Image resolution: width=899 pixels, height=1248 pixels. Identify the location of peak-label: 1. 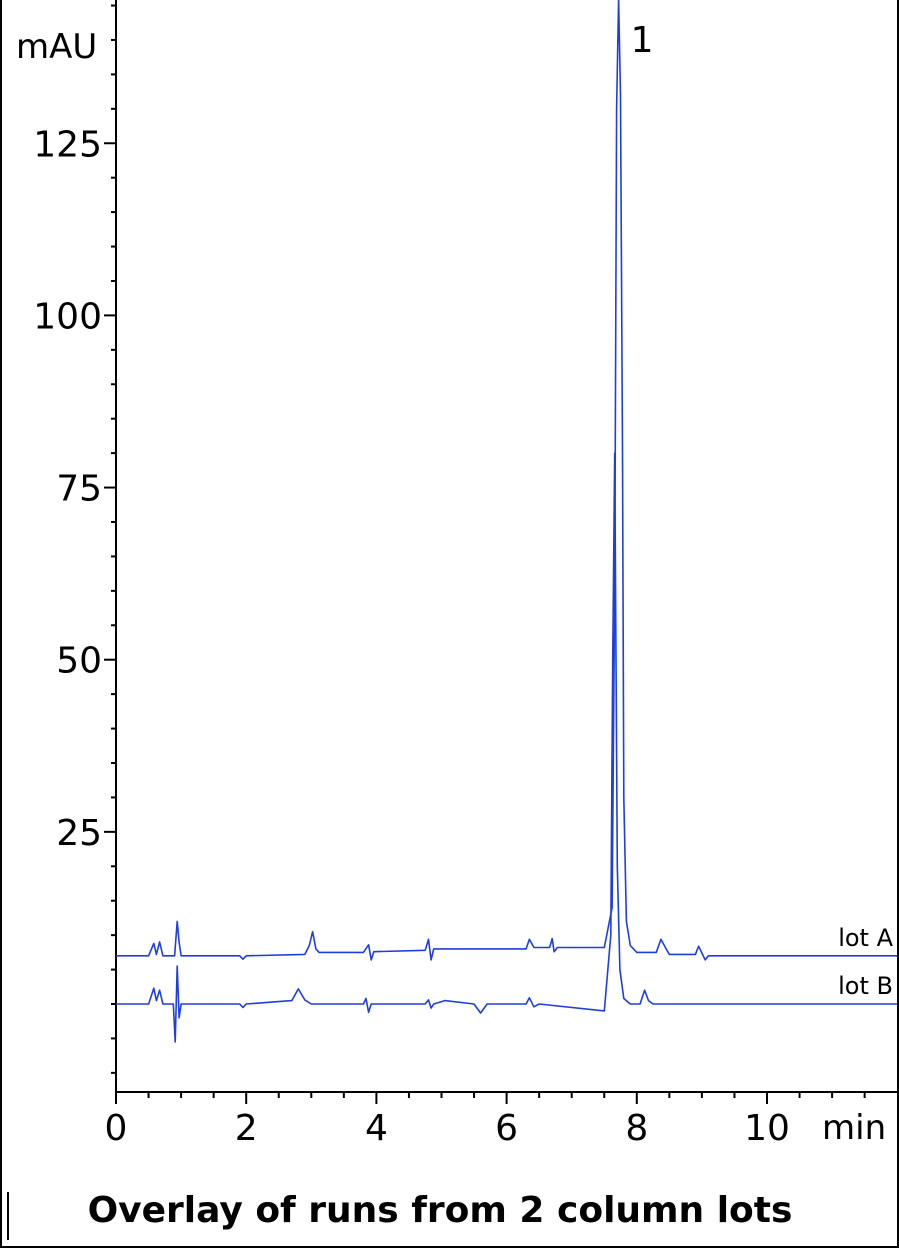
(642, 40).